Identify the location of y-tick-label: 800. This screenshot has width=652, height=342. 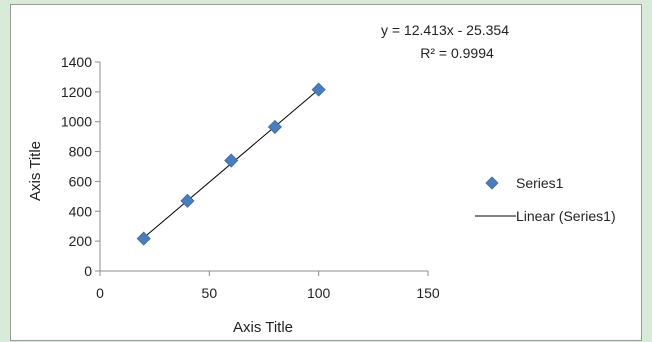
(81, 152).